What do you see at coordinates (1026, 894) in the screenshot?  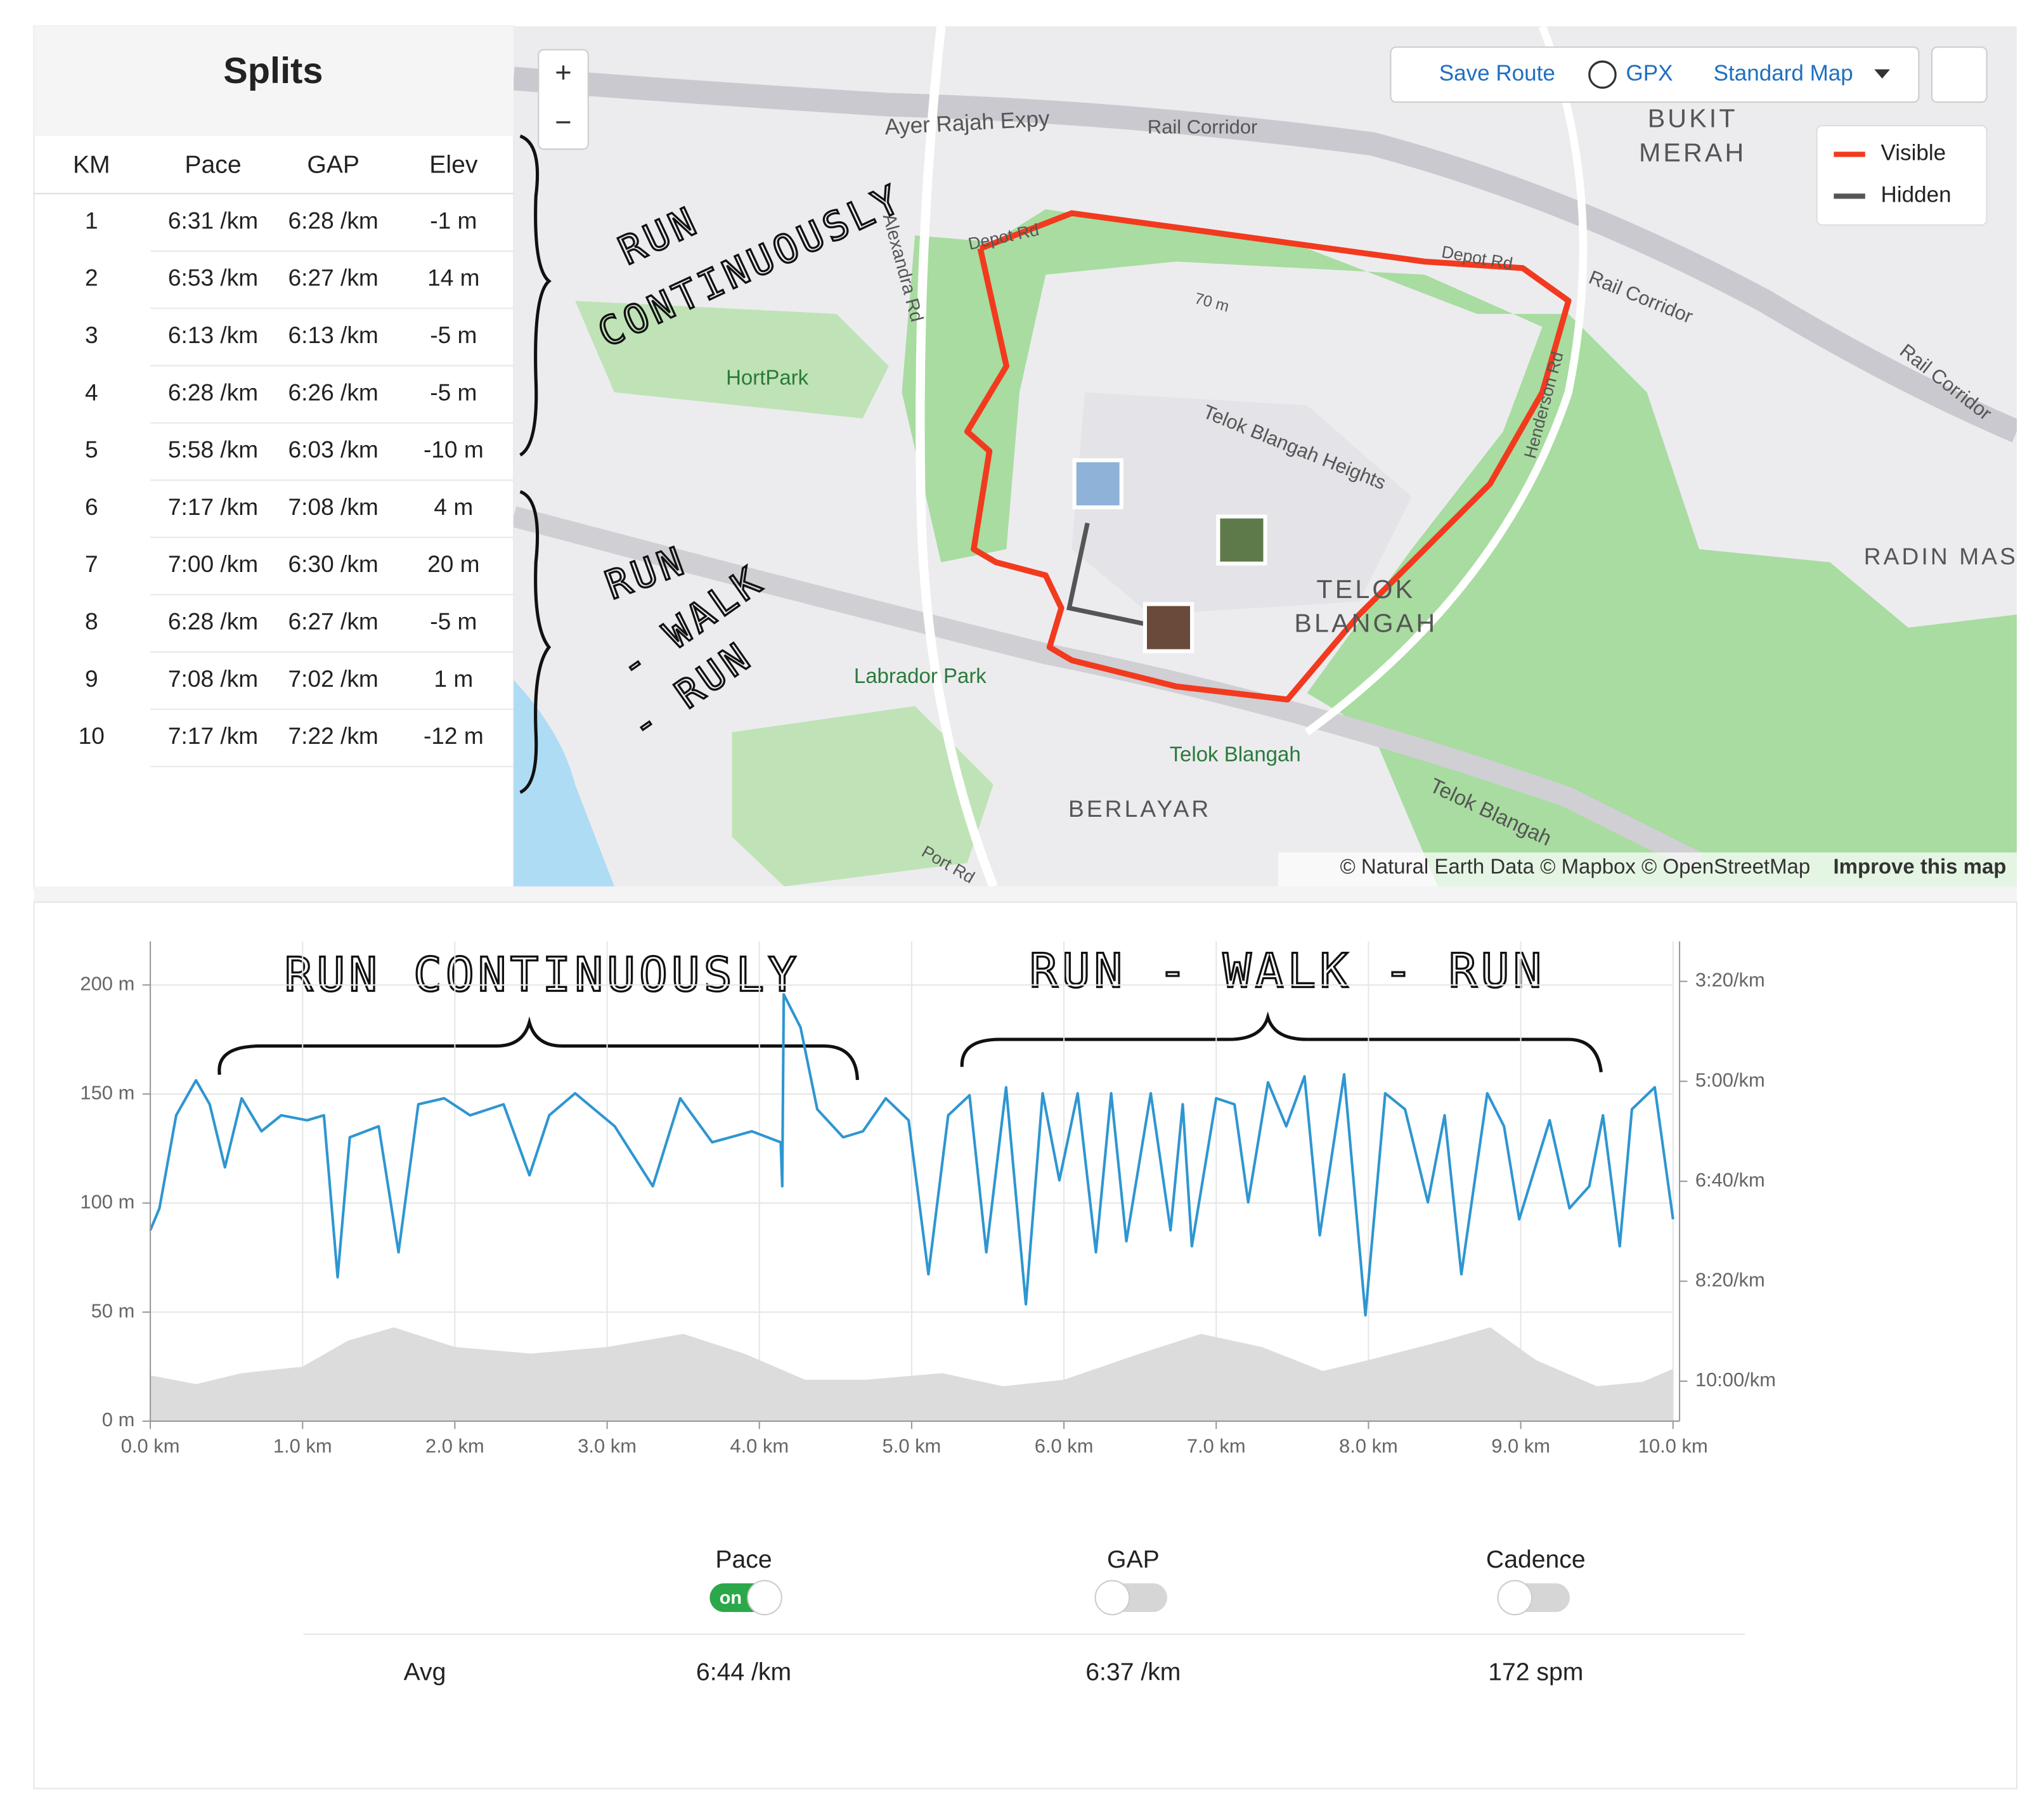 I see `divider` at bounding box center [1026, 894].